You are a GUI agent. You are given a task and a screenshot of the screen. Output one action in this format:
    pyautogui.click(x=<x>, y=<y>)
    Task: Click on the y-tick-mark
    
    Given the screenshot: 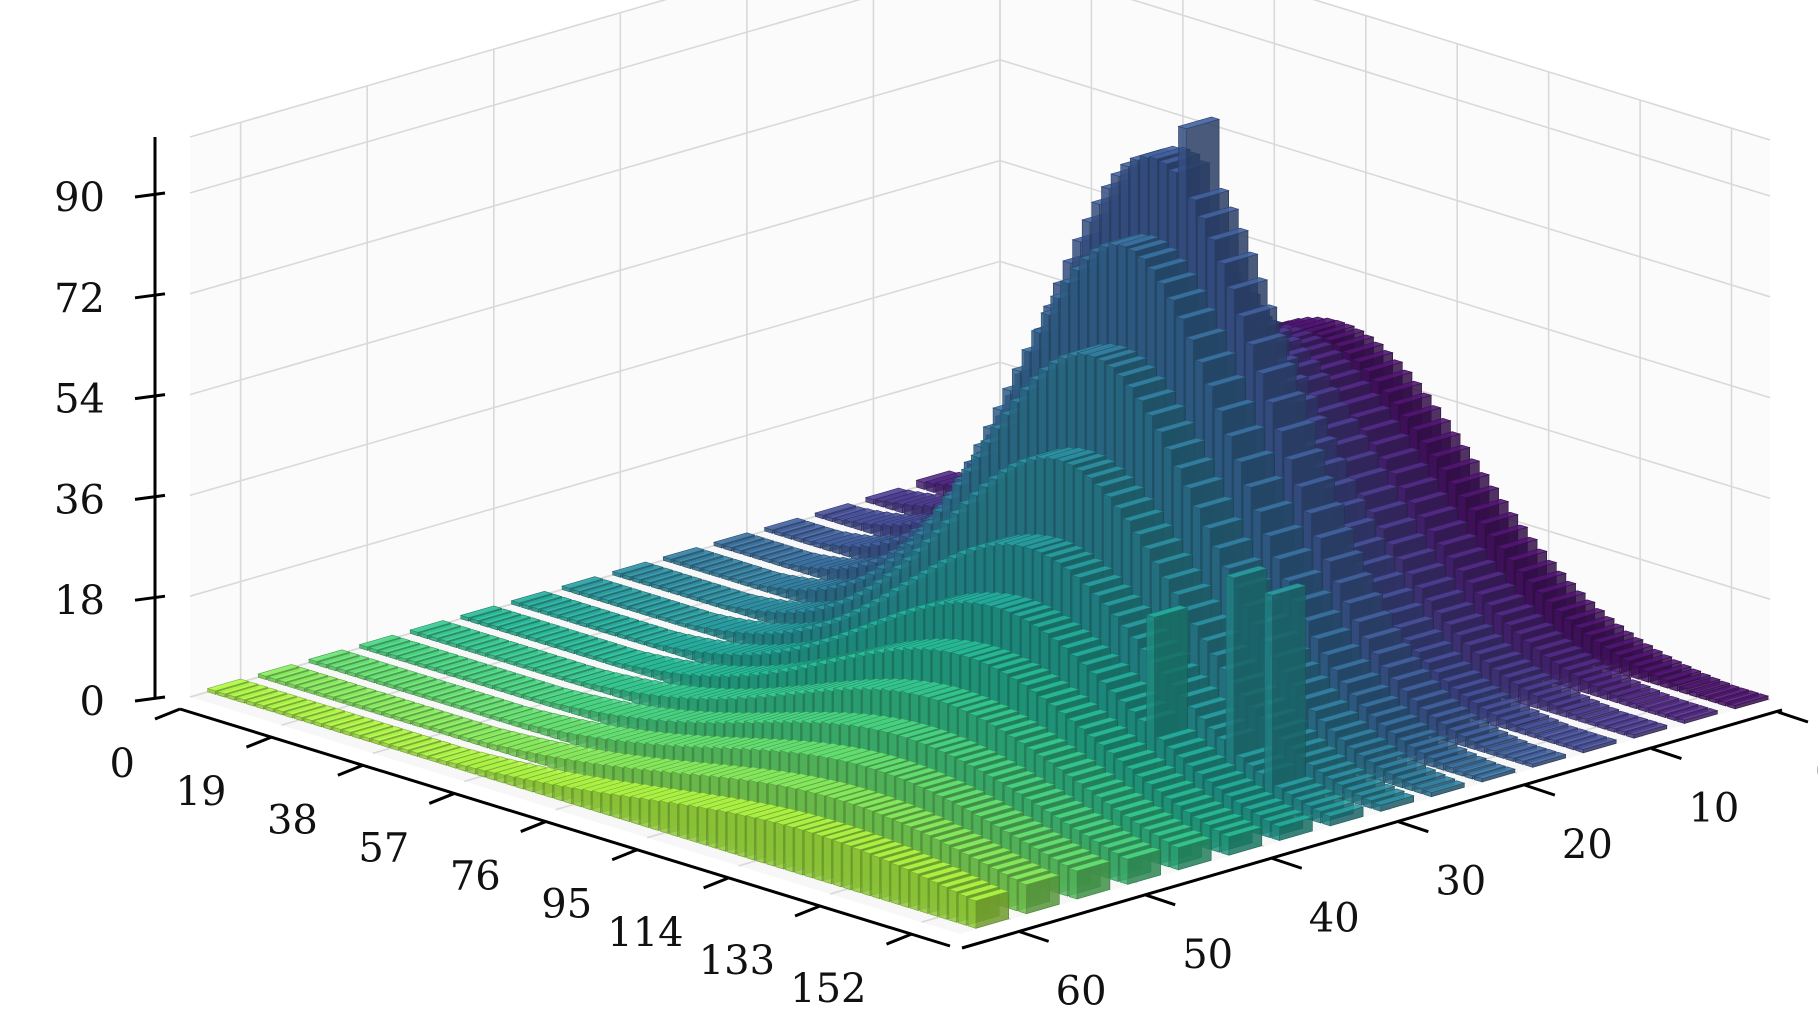 What is the action you would take?
    pyautogui.click(x=1666, y=753)
    